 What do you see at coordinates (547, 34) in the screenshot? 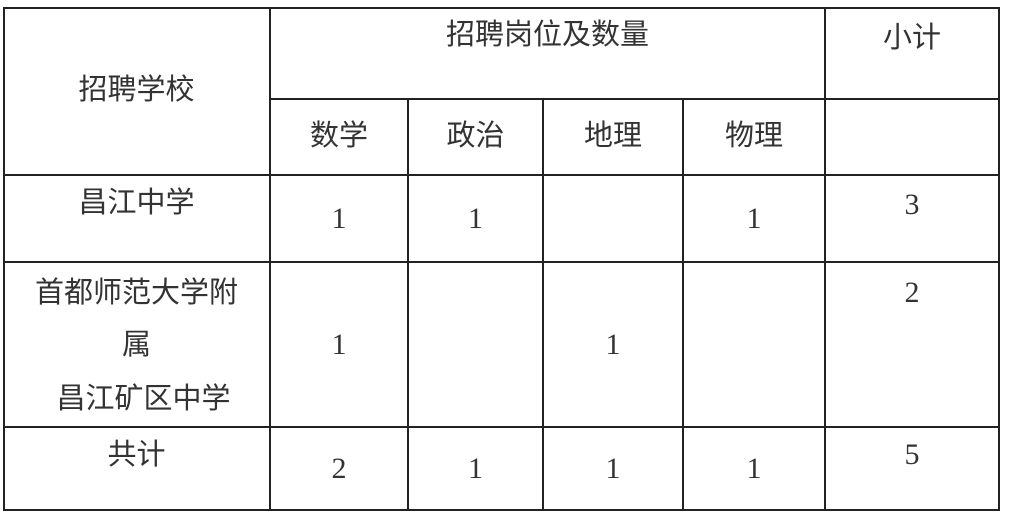
I see `header-positions: 招聘岗位及数量` at bounding box center [547, 34].